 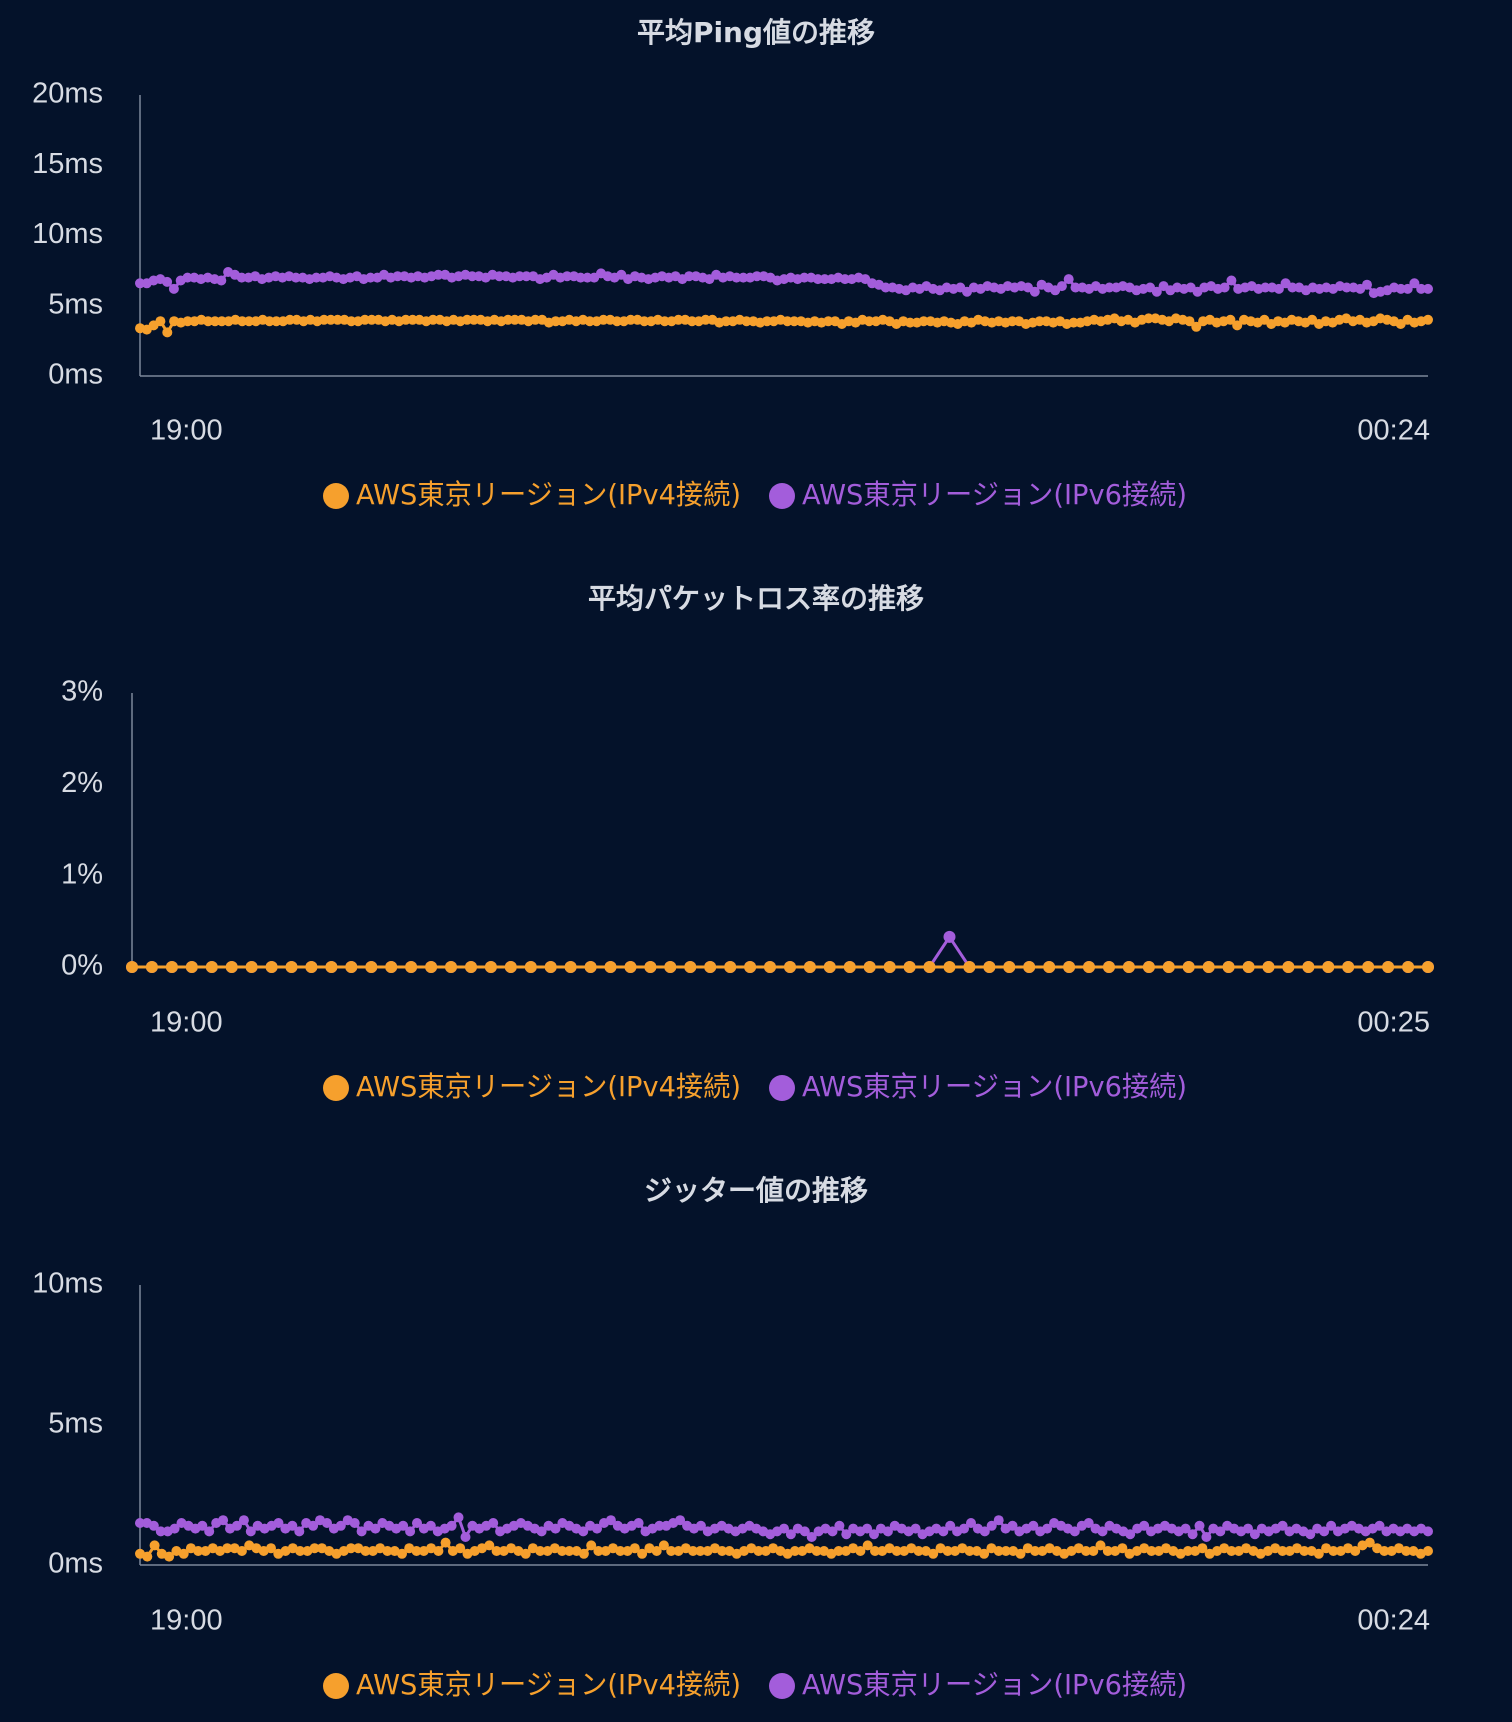 What do you see at coordinates (548, 494) in the screenshot?
I see `legend-label: AWS東京リージョン(IPv4接続)` at bounding box center [548, 494].